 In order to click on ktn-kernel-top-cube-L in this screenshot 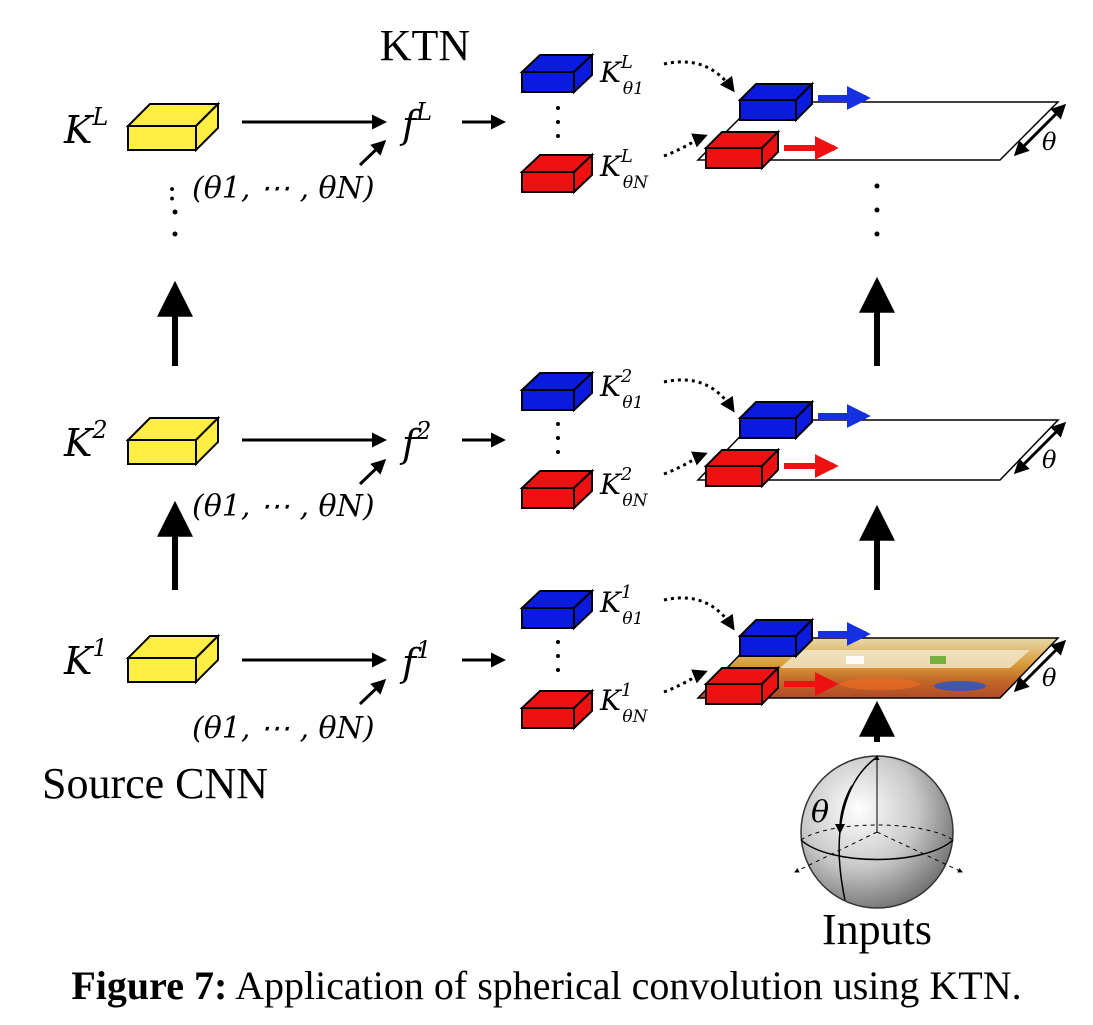, I will do `click(557, 73)`.